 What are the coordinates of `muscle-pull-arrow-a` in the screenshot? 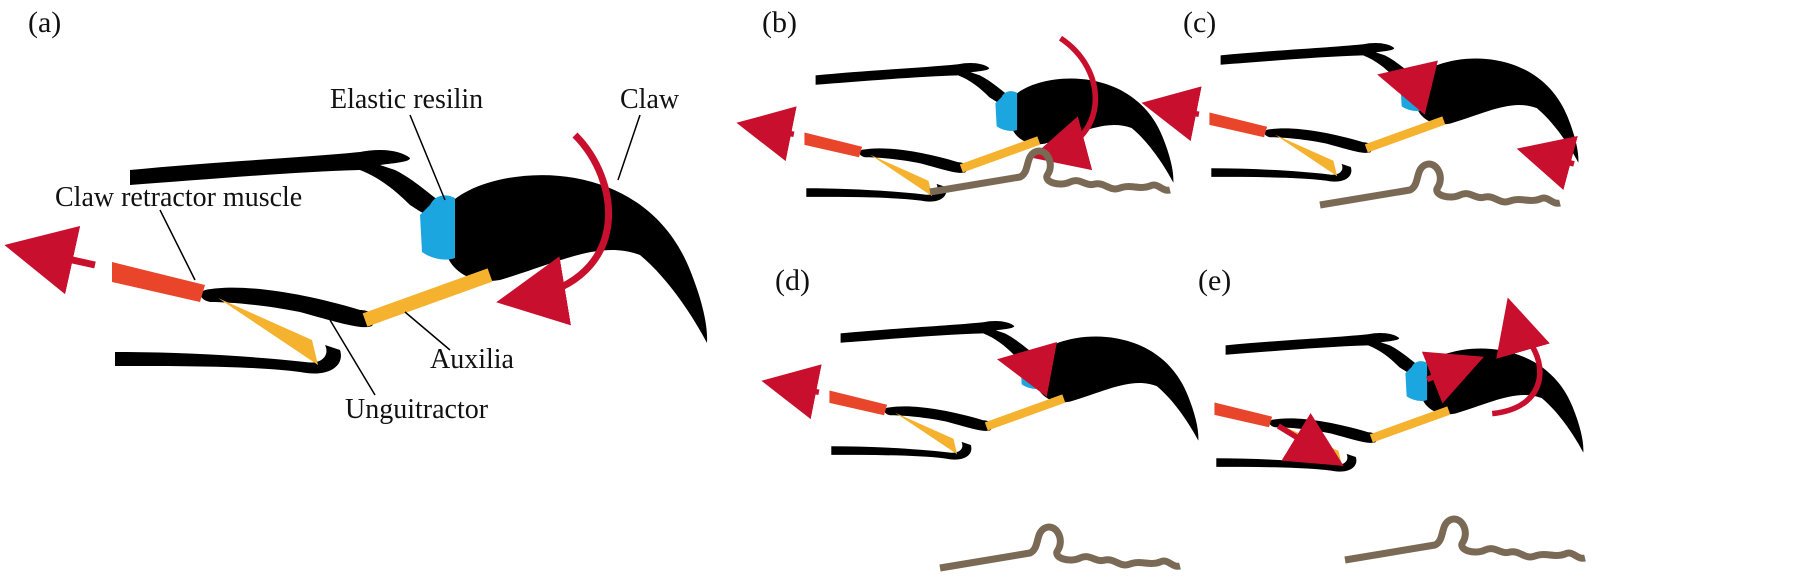 It's located at (50, 260).